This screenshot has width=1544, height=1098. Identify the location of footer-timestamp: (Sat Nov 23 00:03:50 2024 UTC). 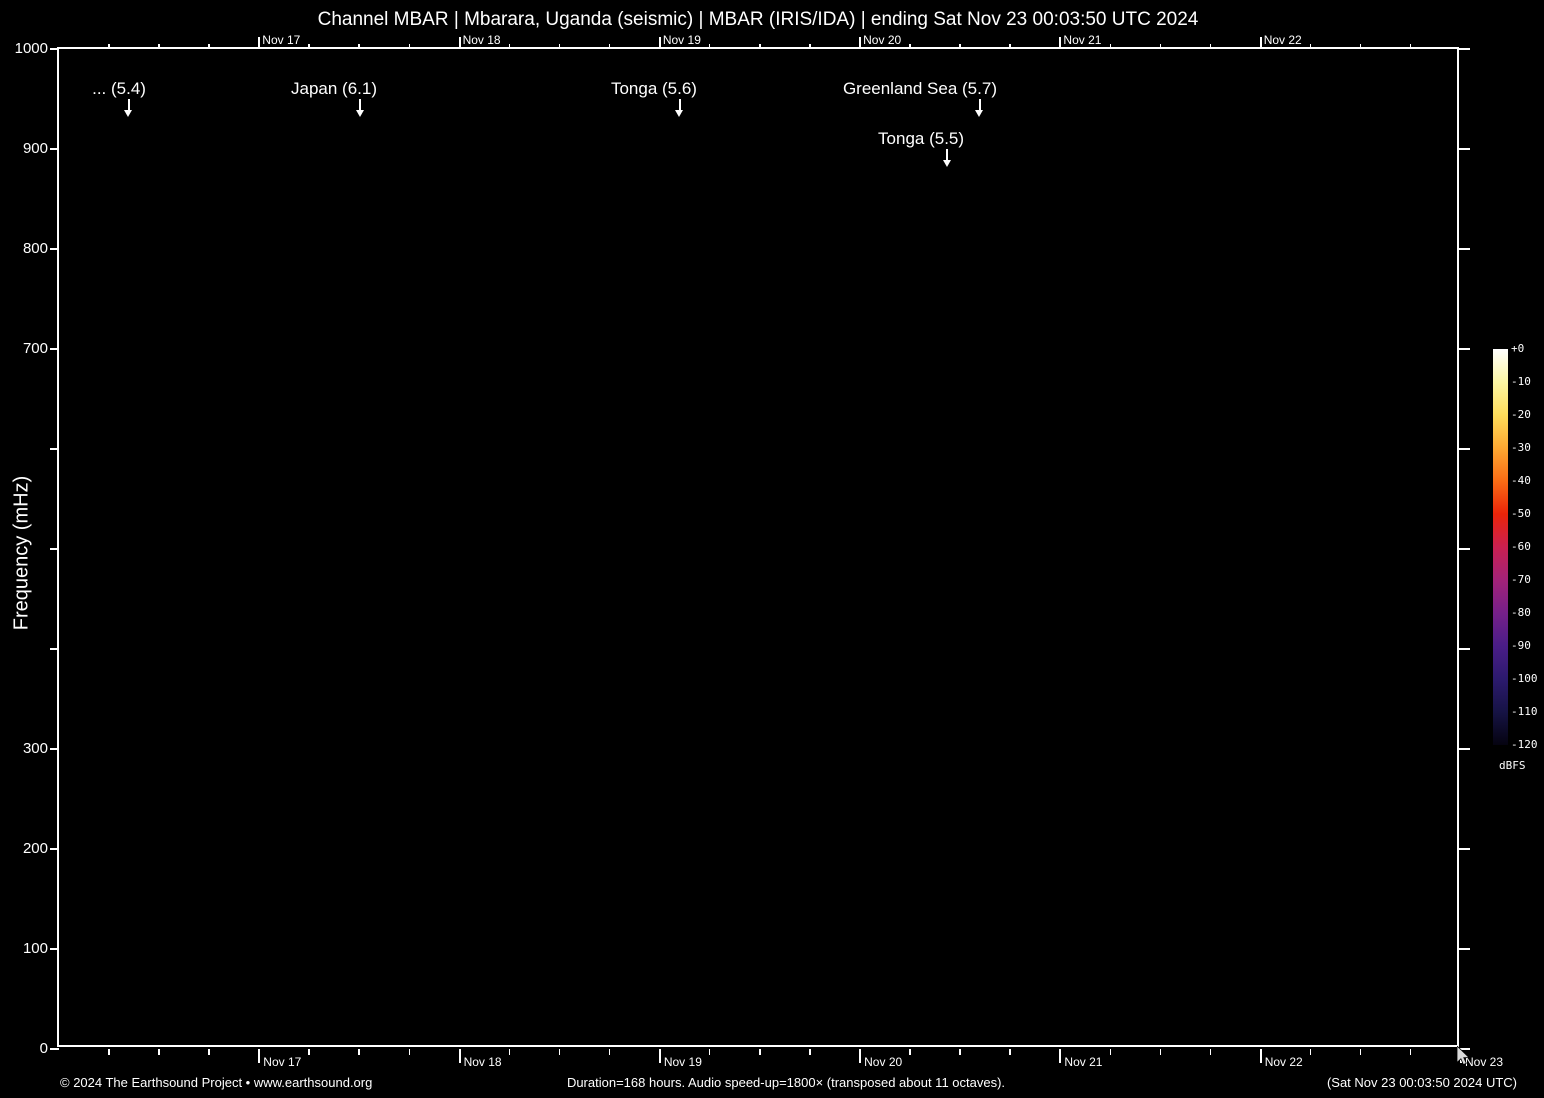
(1421, 1082).